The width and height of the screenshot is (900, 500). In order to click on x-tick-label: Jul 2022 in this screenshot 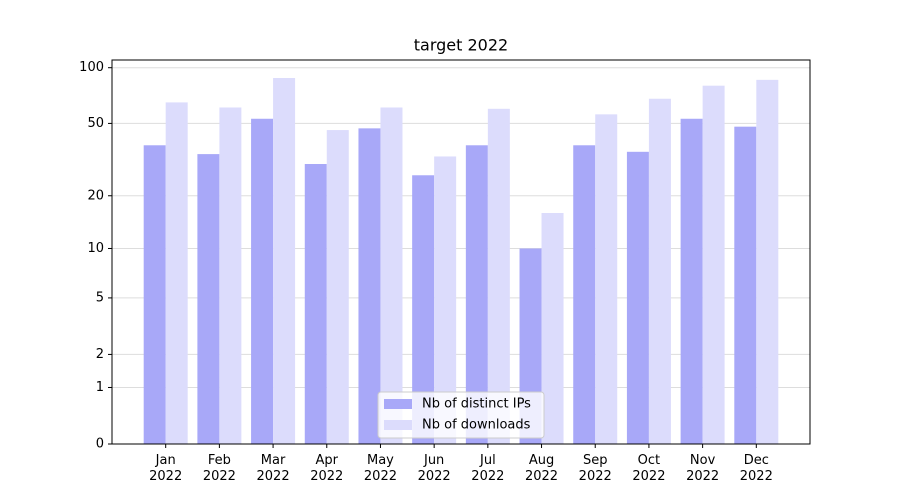, I will do `click(488, 468)`.